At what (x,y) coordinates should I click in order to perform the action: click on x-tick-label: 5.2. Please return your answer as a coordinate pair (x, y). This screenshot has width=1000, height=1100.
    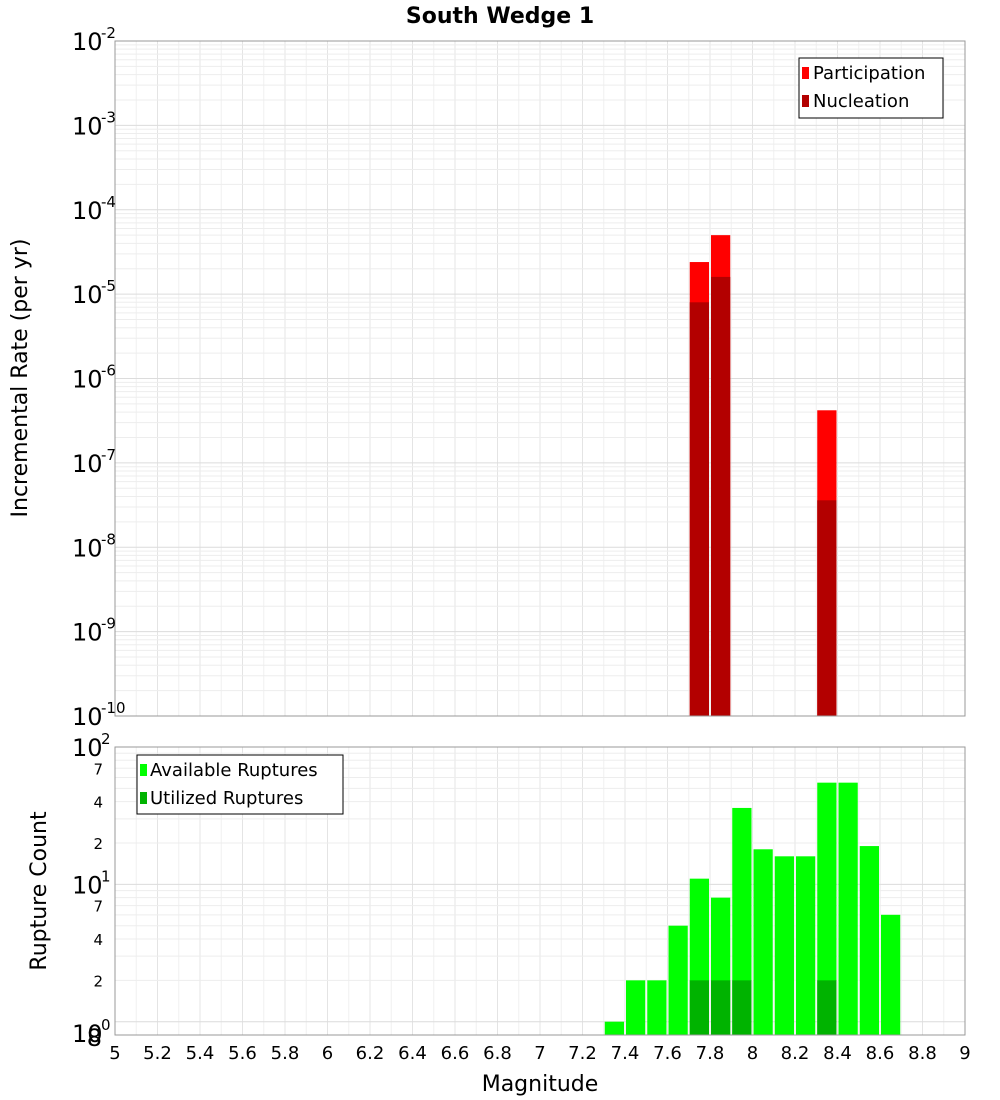
    Looking at the image, I should click on (157, 1053).